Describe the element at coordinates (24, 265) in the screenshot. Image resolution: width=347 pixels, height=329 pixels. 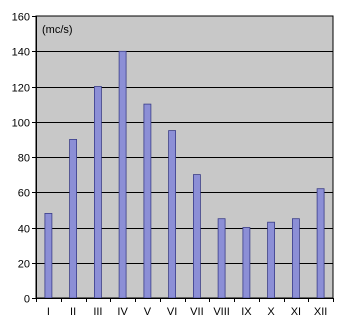
I see `y-tick-label-20: 20` at that location.